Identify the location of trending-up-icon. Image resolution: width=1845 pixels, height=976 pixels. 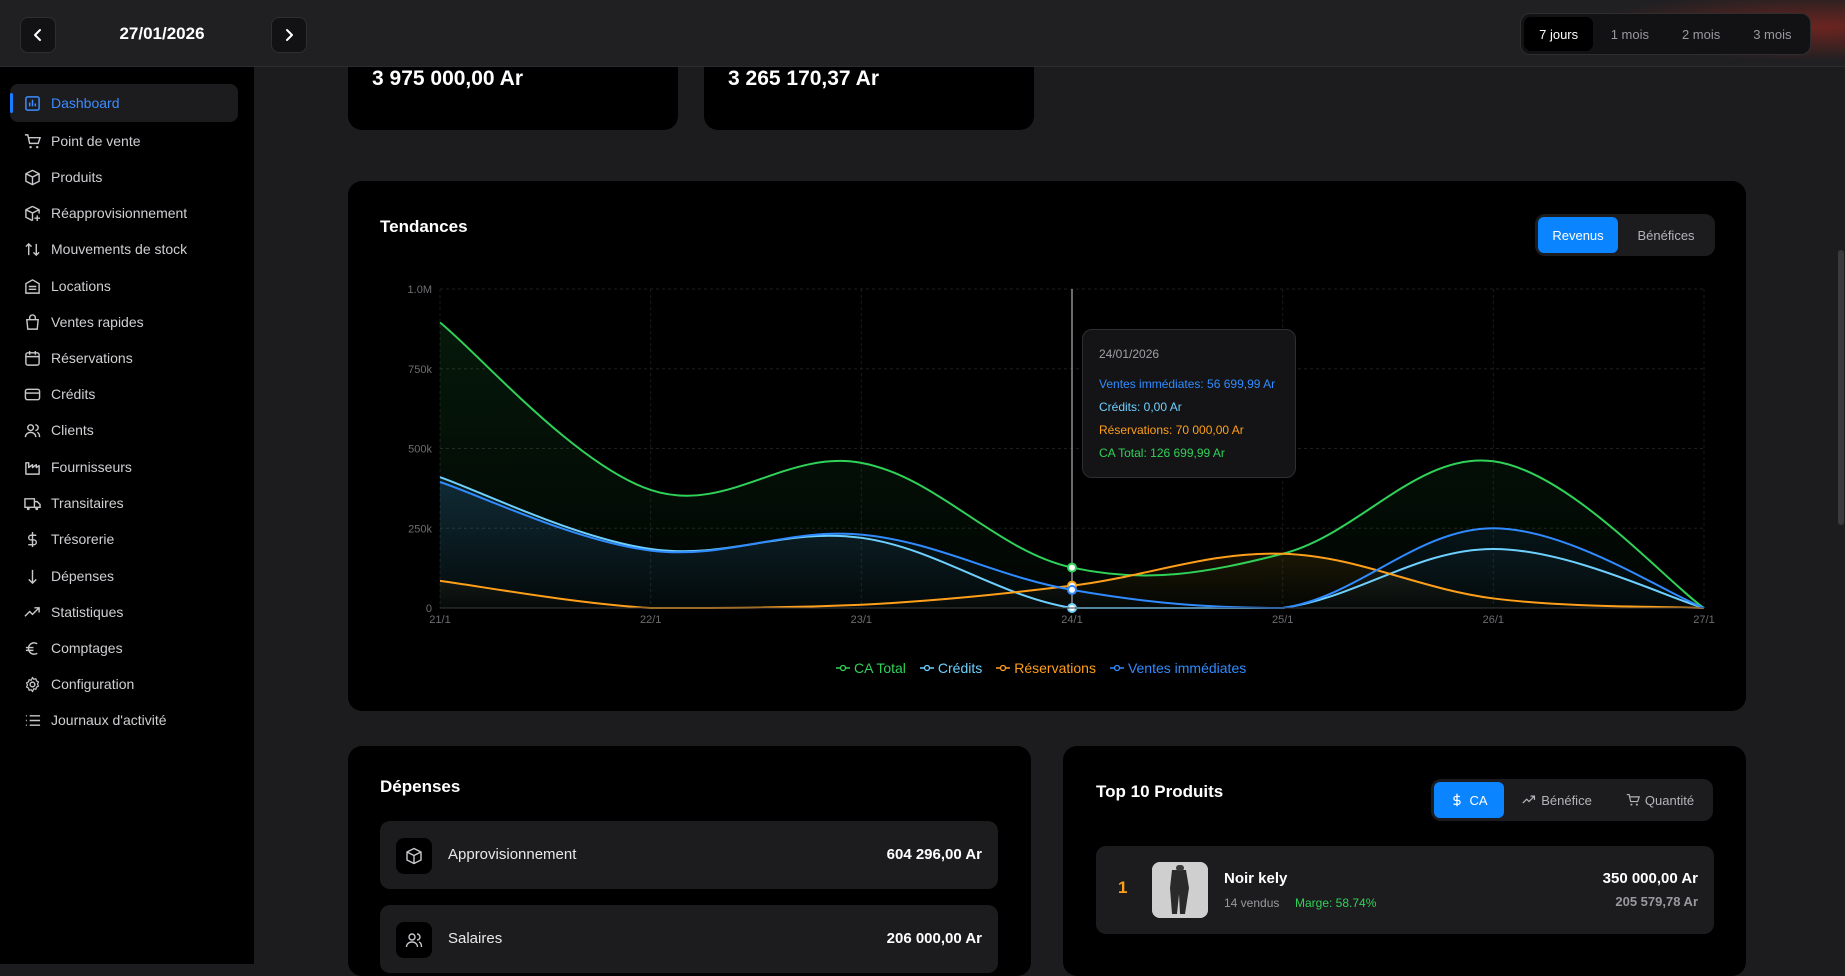
(32, 611).